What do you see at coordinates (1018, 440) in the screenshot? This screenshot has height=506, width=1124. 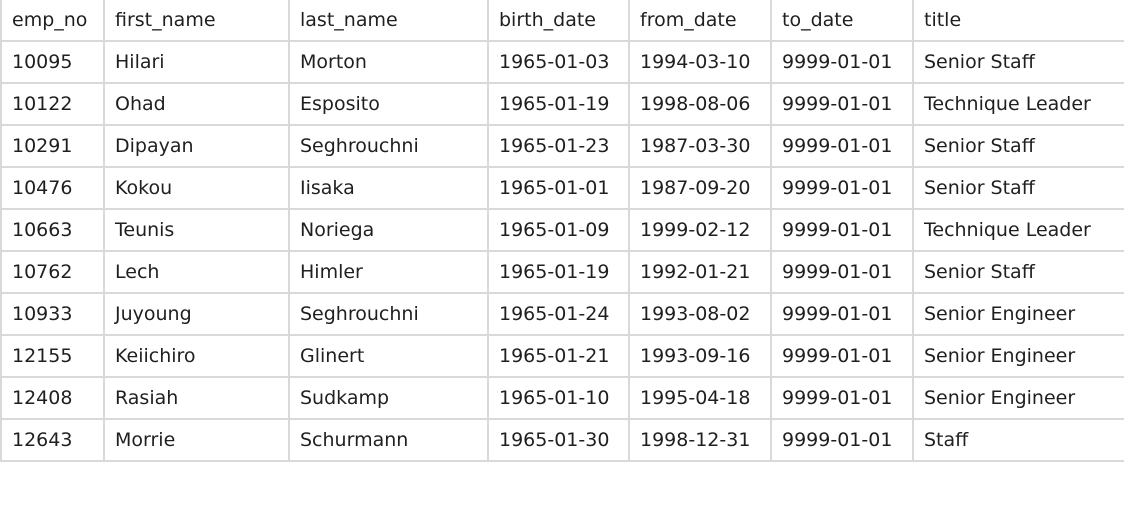 I see `cell-title: Staff` at bounding box center [1018, 440].